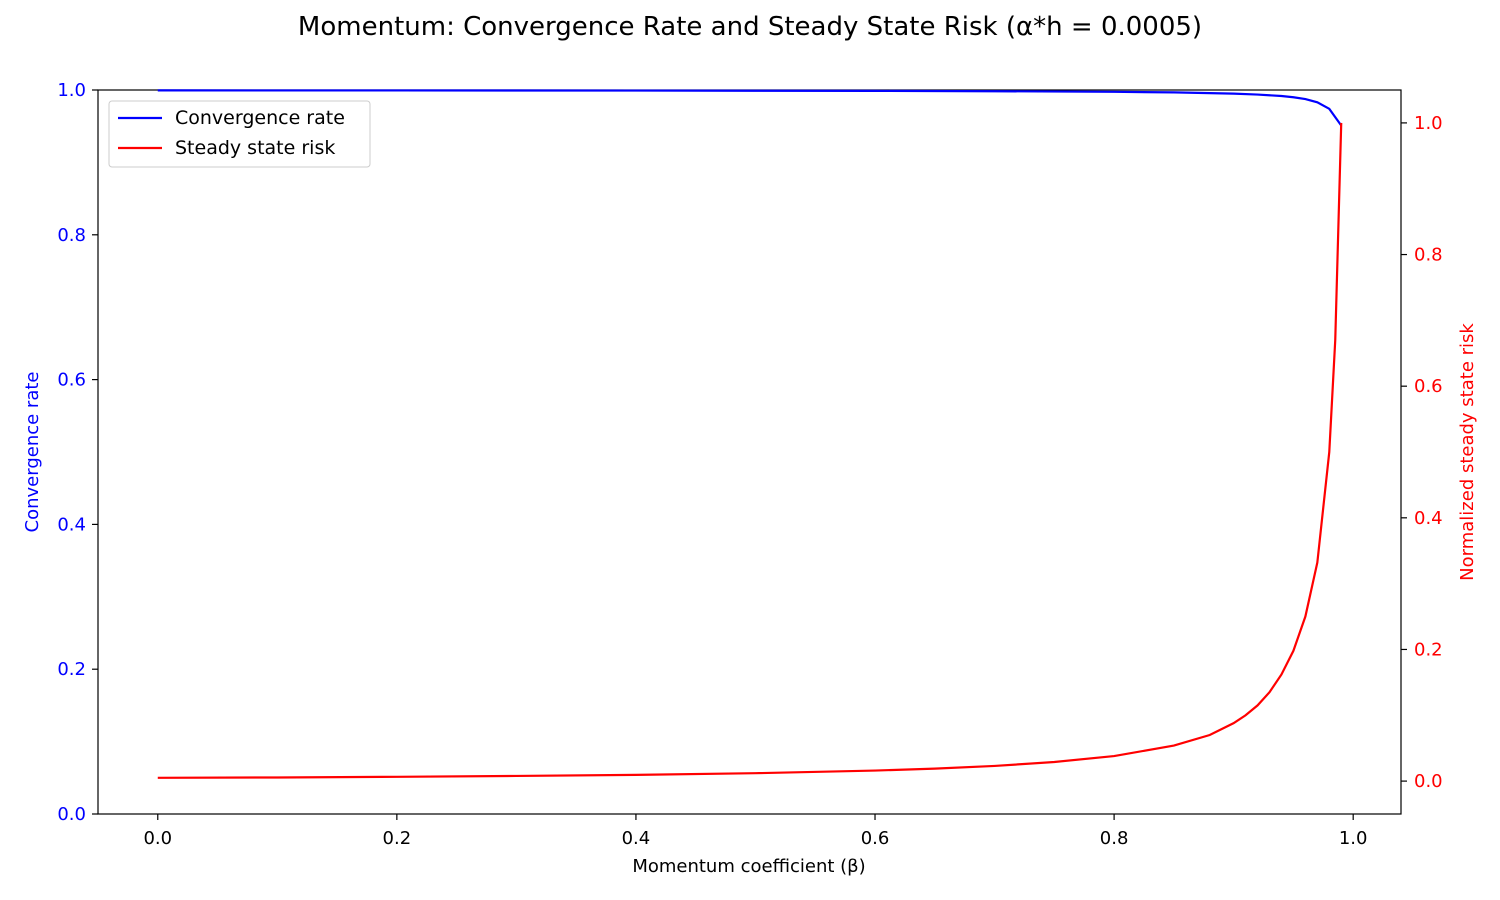 This screenshot has height=900, width=1500. I want to click on x-axis-ticks: 0.0 0.2 0.4 0.6 0.8 1.0, so click(755, 831).